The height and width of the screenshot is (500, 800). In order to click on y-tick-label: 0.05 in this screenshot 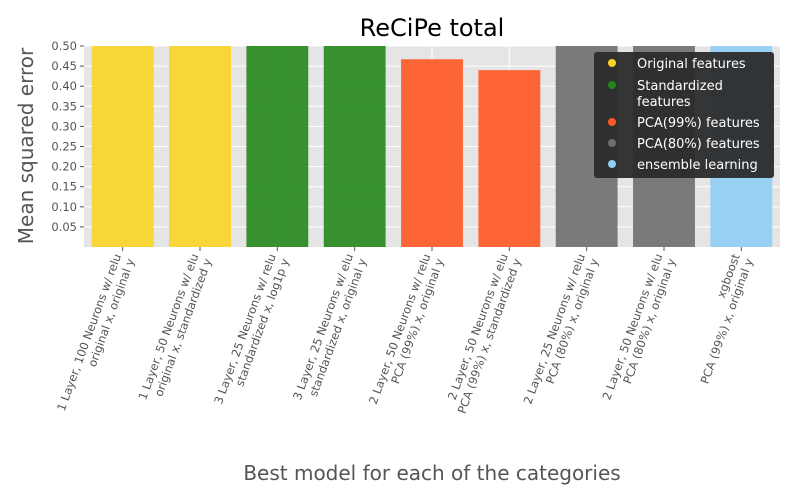, I will do `click(64, 227)`.